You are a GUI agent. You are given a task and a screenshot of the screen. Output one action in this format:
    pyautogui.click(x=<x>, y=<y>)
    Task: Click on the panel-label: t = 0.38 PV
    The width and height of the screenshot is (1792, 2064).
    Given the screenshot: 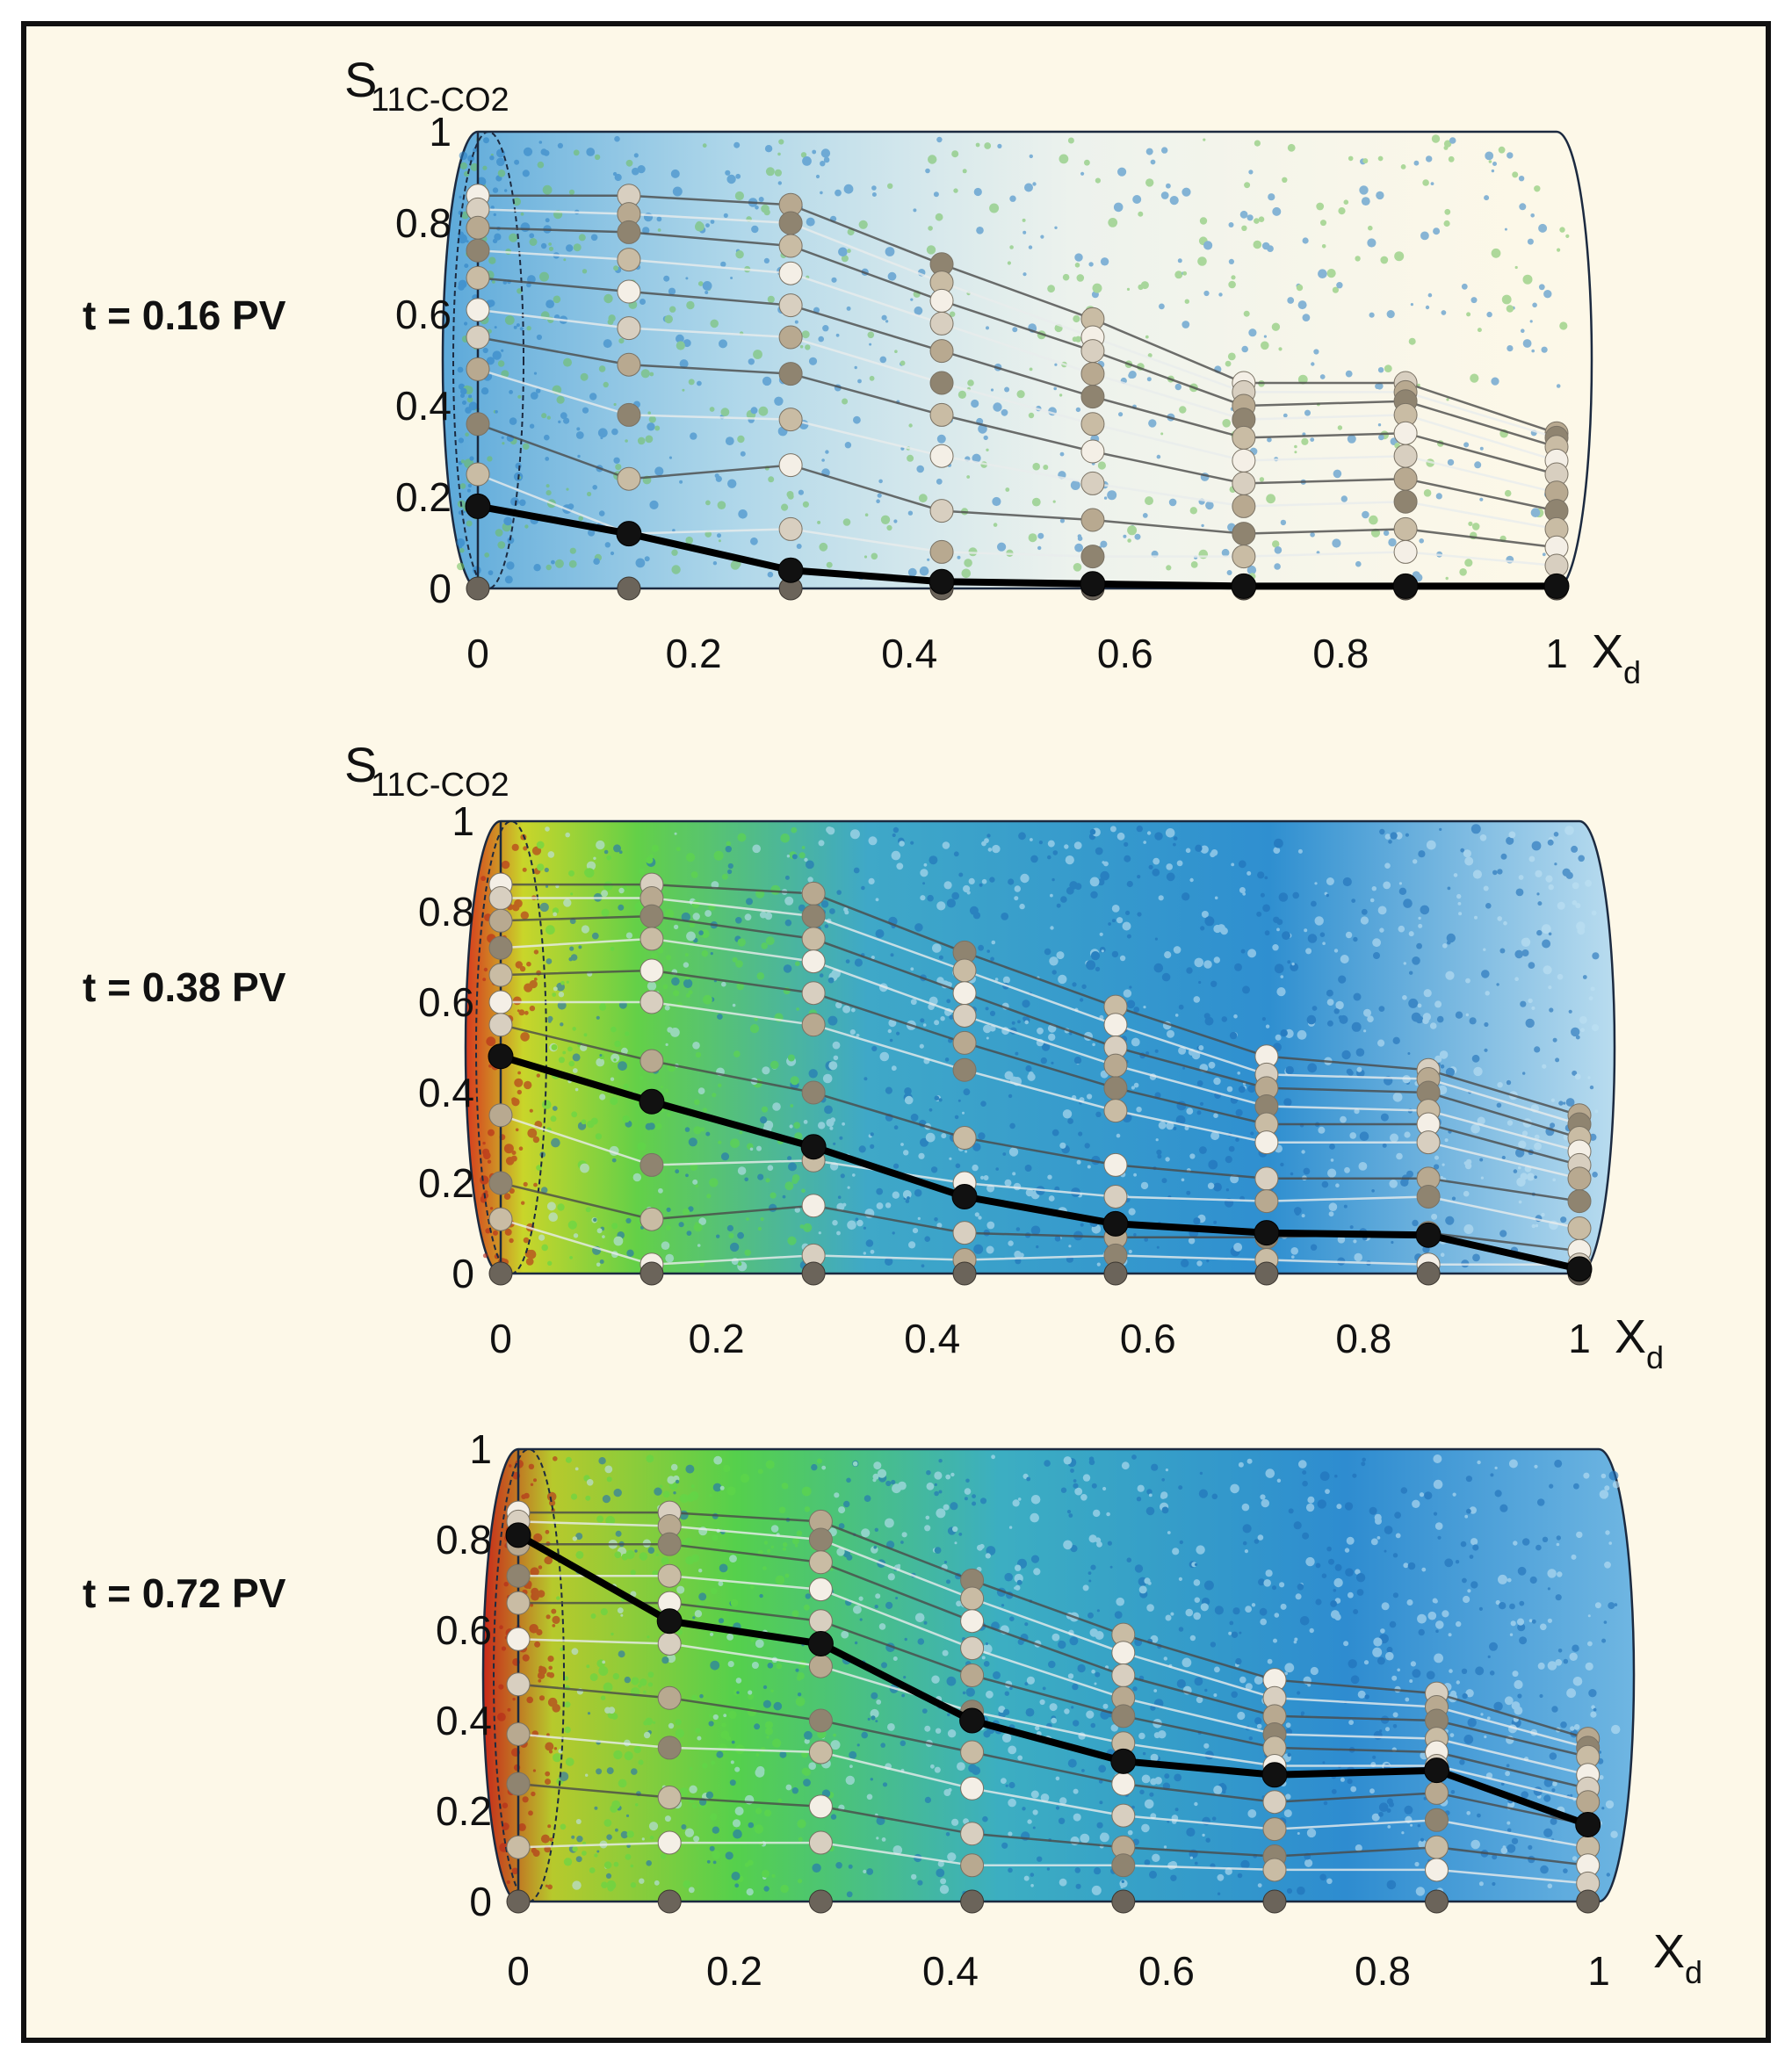 What is the action you would take?
    pyautogui.click(x=185, y=987)
    